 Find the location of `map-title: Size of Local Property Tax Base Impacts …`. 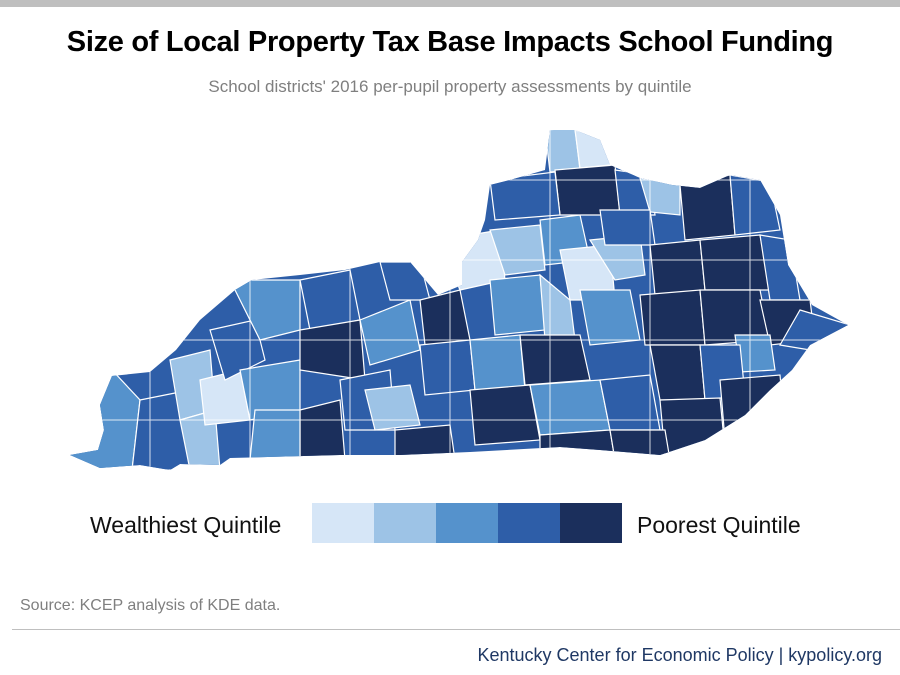

map-title: Size of Local Property Tax Base Impacts … is located at coordinates (450, 42).